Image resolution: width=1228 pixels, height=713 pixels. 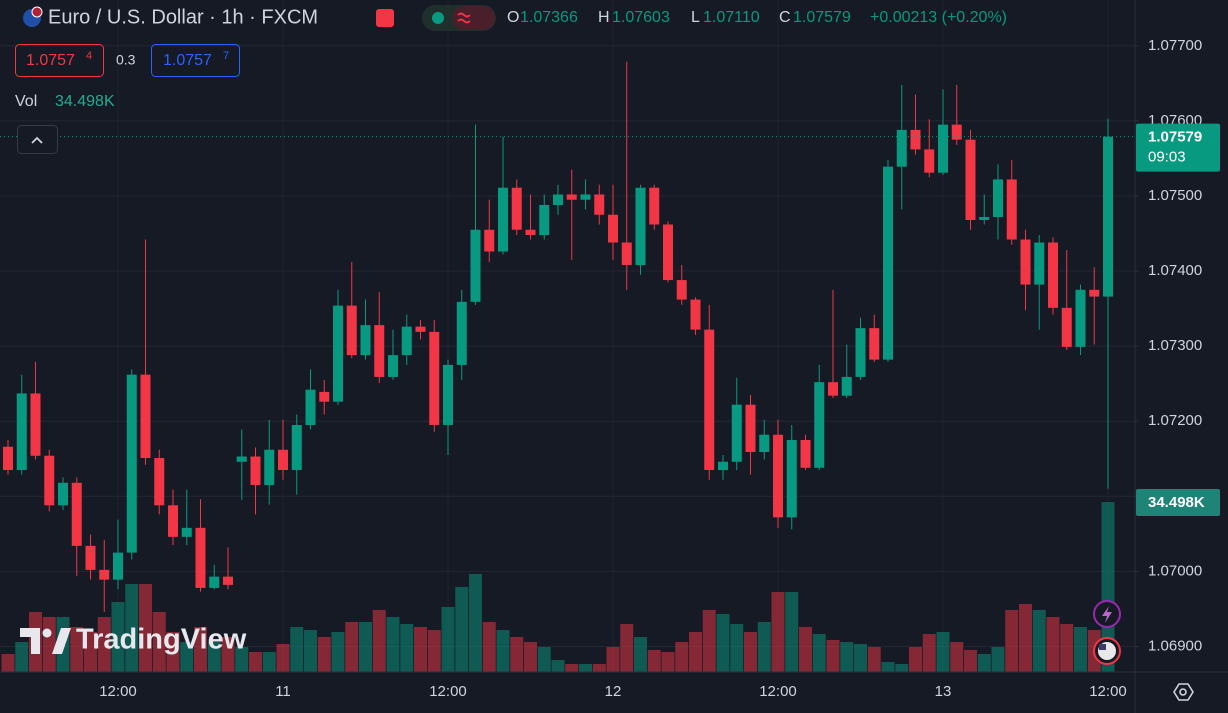 I want to click on logo-mark, so click(x=45, y=641).